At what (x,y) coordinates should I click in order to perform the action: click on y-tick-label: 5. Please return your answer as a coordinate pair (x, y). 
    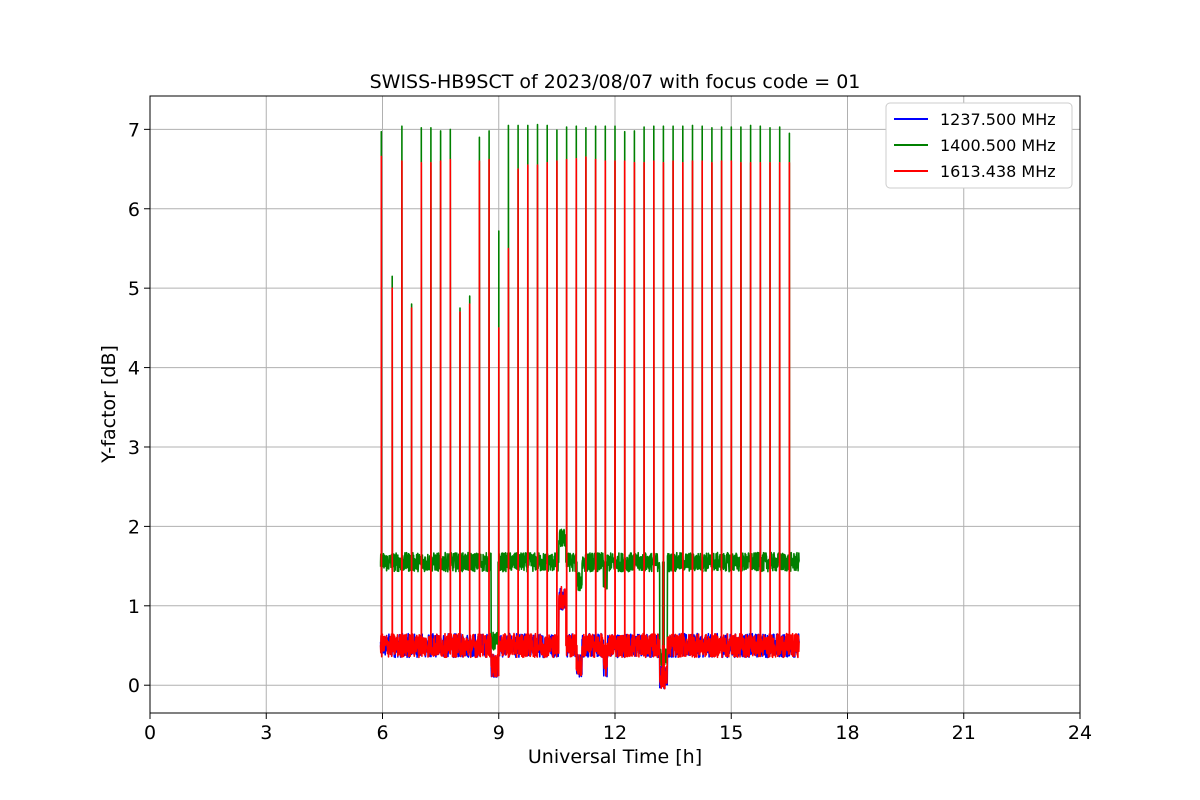
    Looking at the image, I should click on (134, 289).